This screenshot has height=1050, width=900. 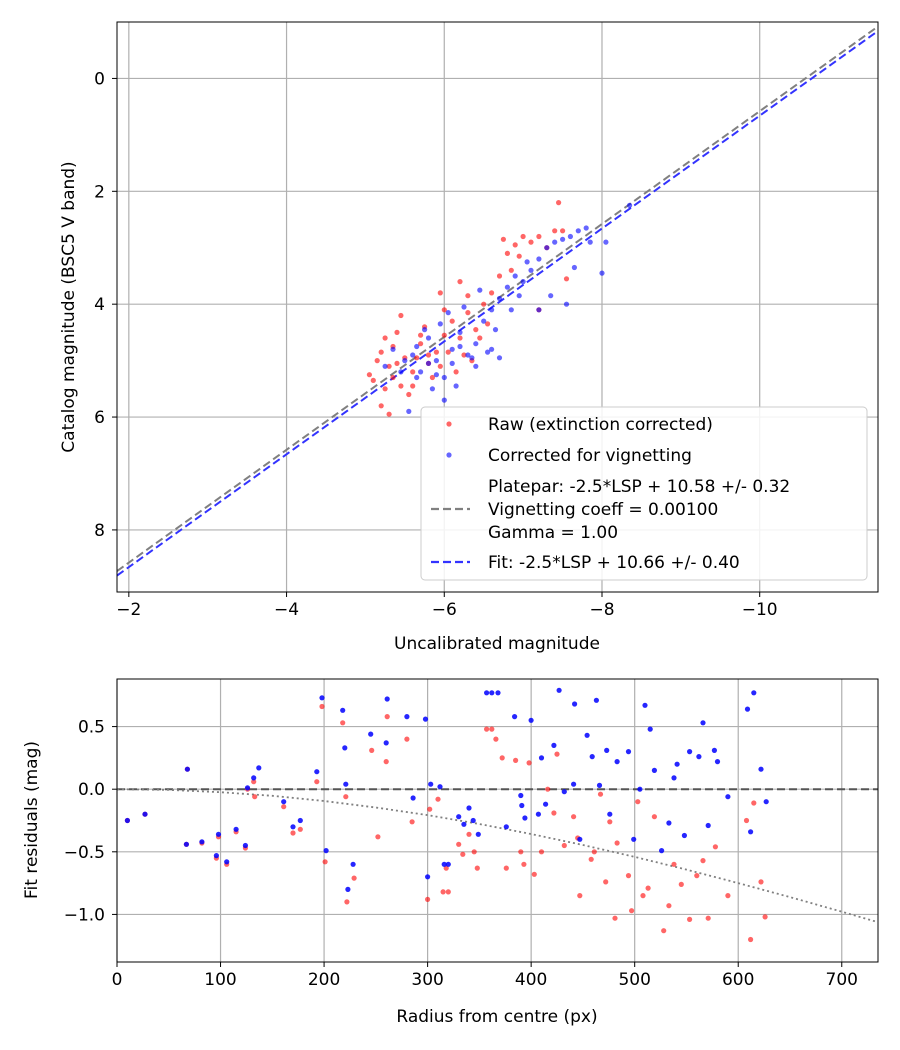 What do you see at coordinates (99, 531) in the screenshot?
I see `y-tick-label: 8` at bounding box center [99, 531].